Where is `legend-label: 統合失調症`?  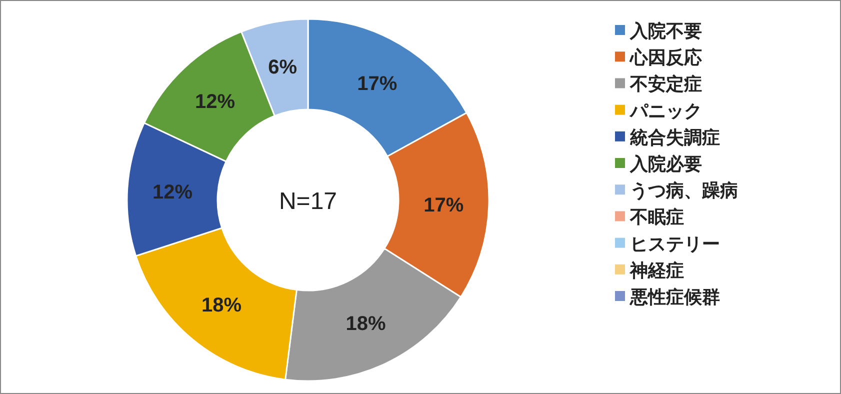
legend-label: 統合失調症 is located at coordinates (674, 137).